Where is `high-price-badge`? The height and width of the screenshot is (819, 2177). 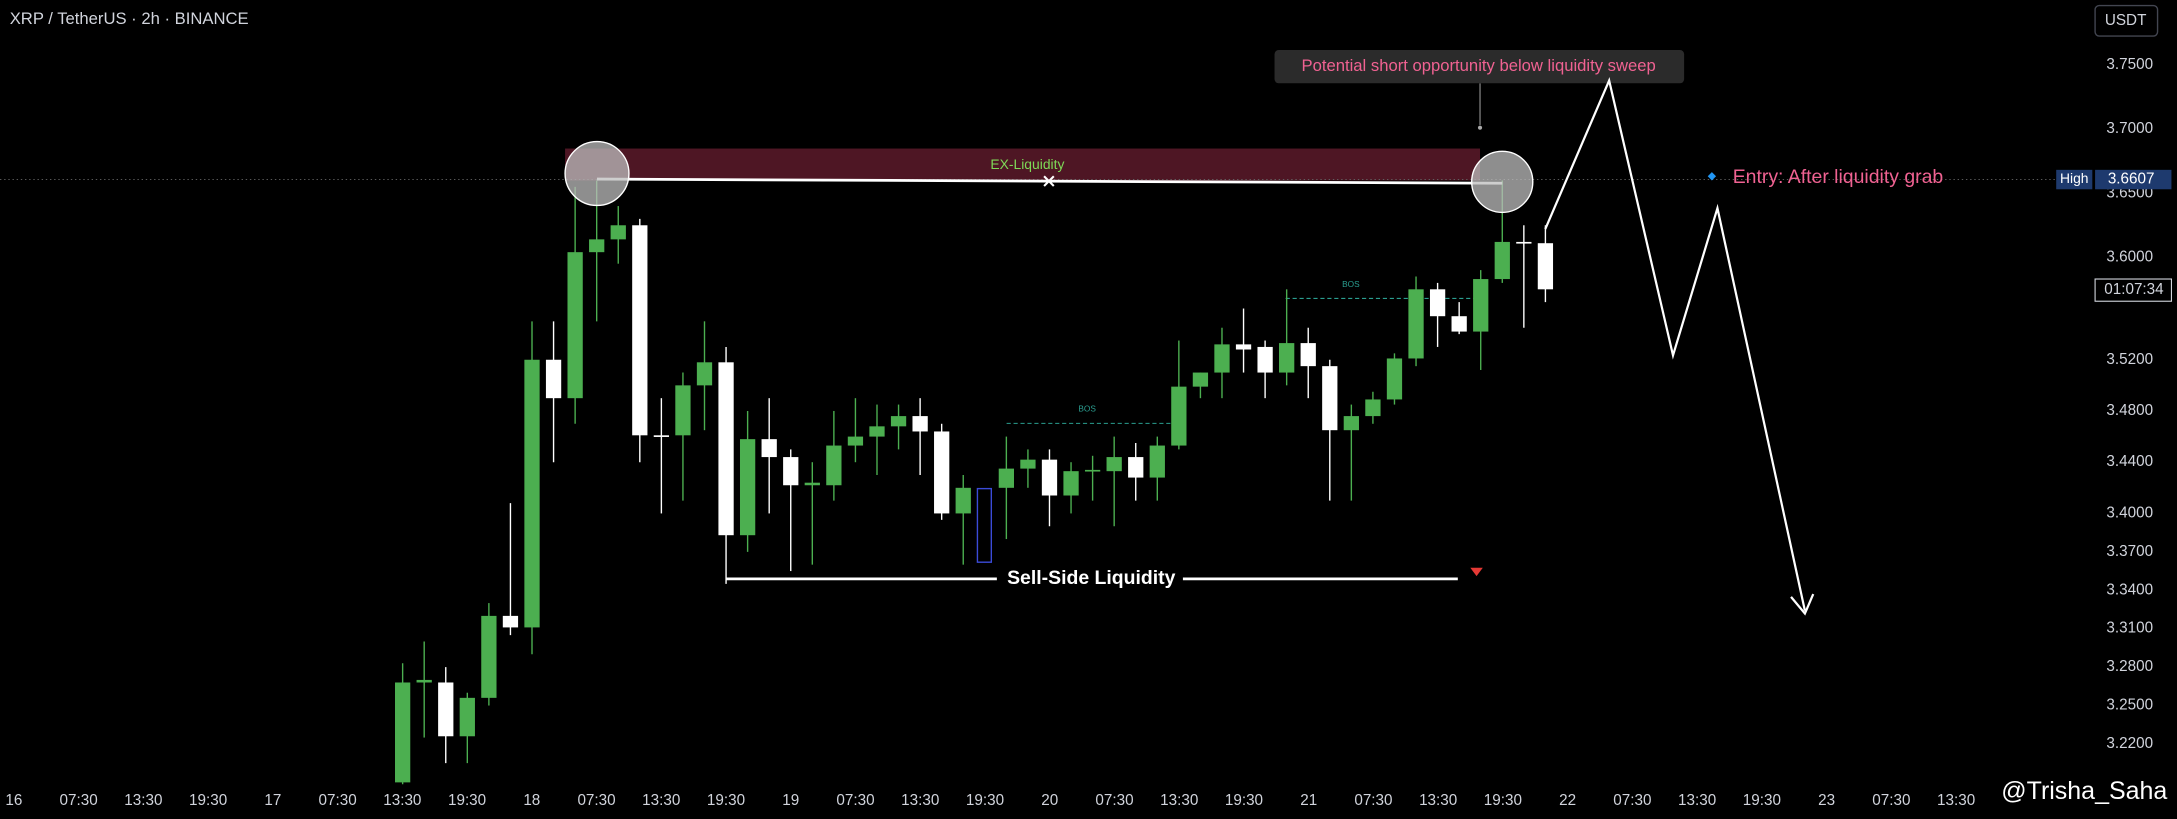
high-price-badge is located at coordinates (2133, 179).